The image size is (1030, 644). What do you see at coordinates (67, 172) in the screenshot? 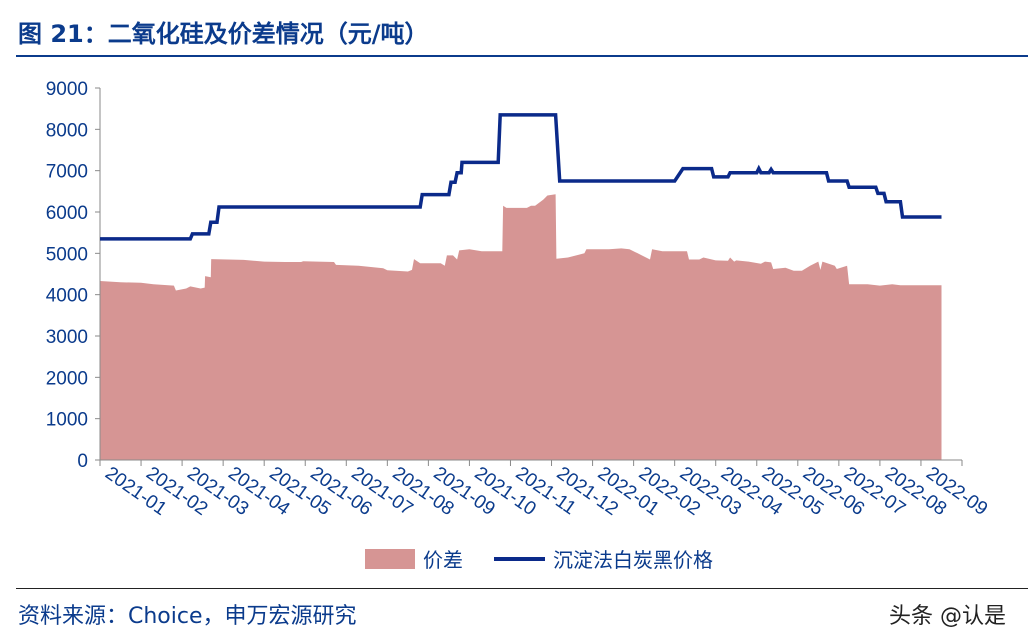
I see `y-tick-label: 7000` at bounding box center [67, 172].